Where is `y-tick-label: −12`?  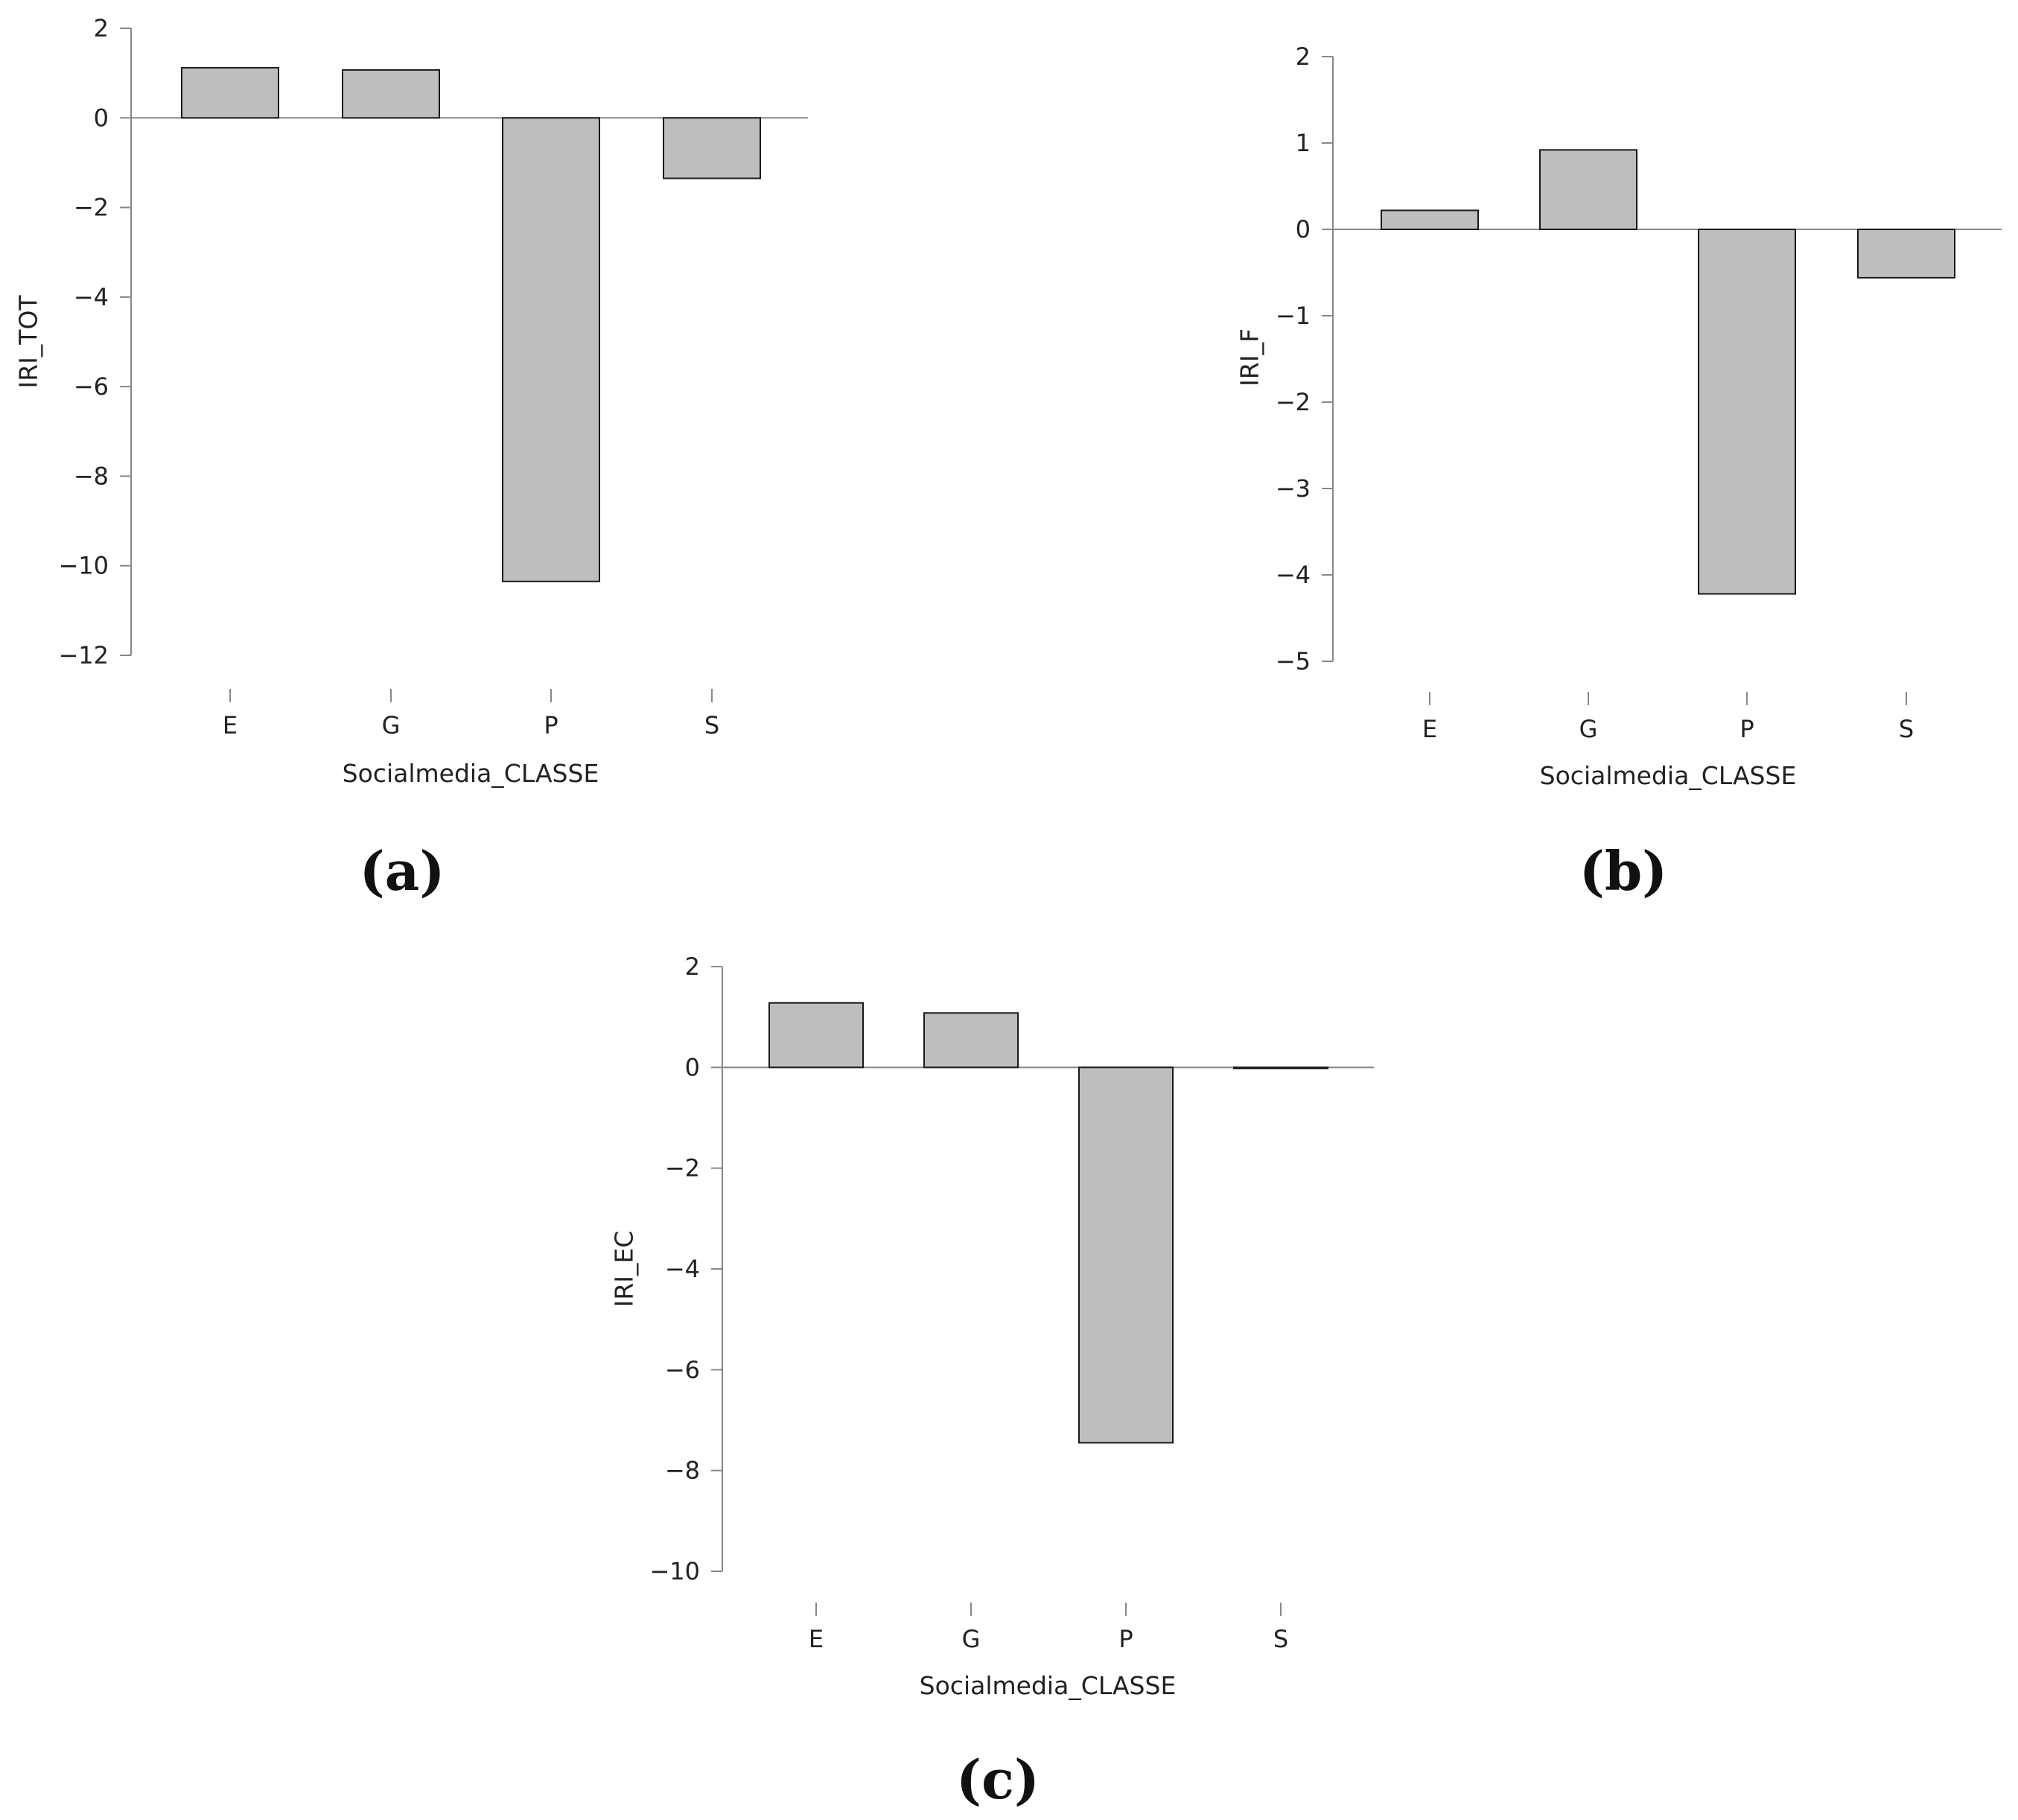
y-tick-label: −12 is located at coordinates (83, 655).